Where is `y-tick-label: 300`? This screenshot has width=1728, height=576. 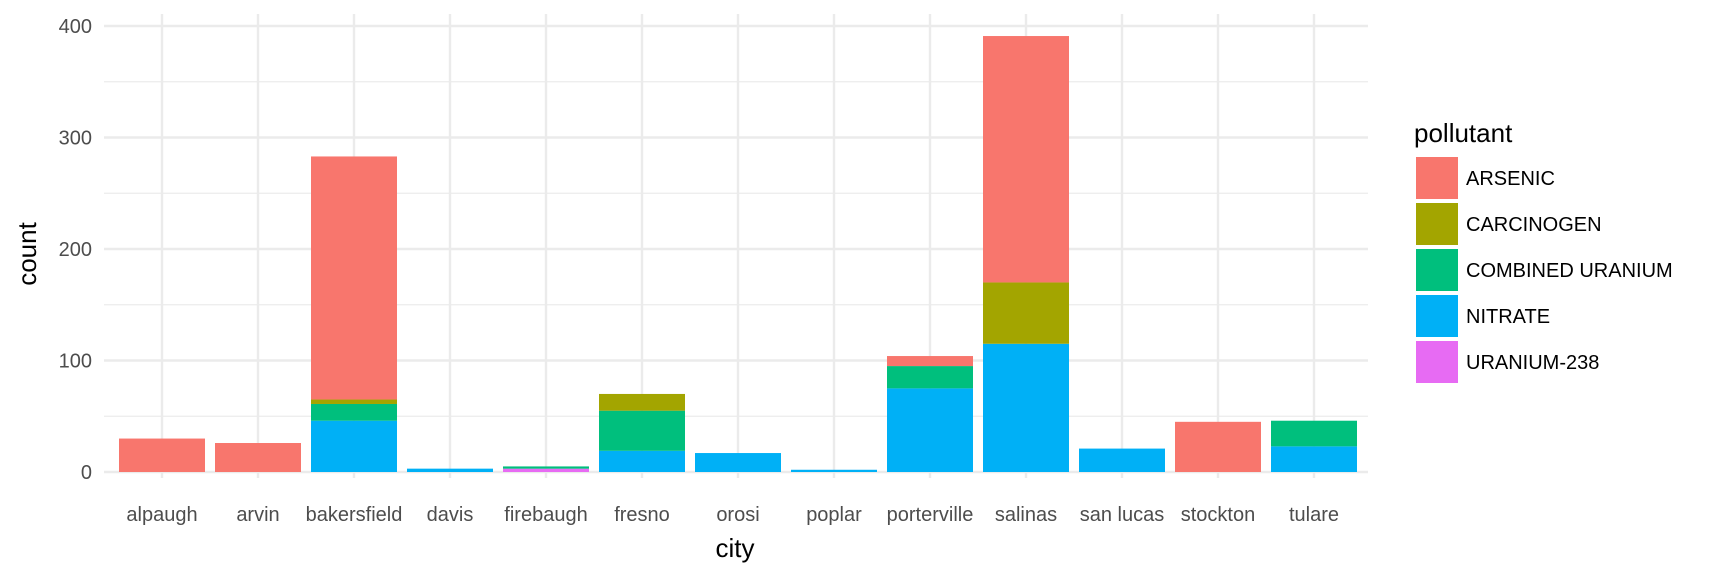 y-tick-label: 300 is located at coordinates (75, 139).